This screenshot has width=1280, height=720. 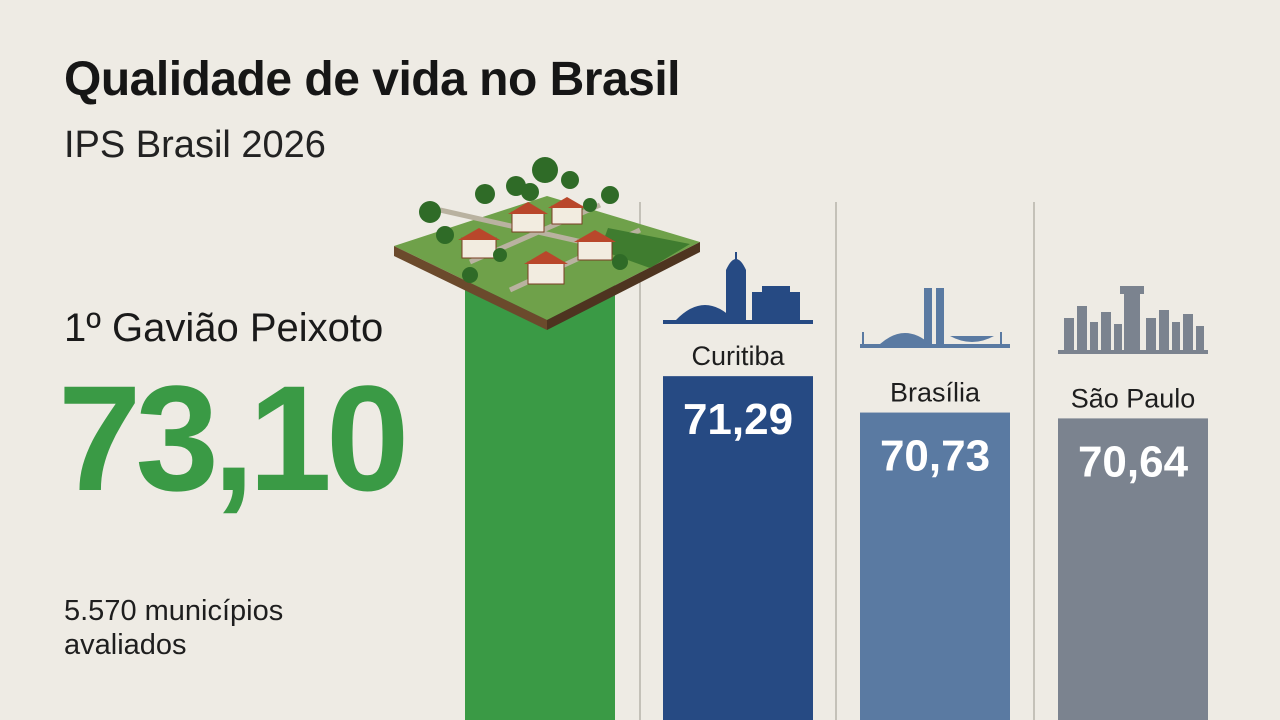 I want to click on bar-sao-paulo, so click(x=1133, y=569).